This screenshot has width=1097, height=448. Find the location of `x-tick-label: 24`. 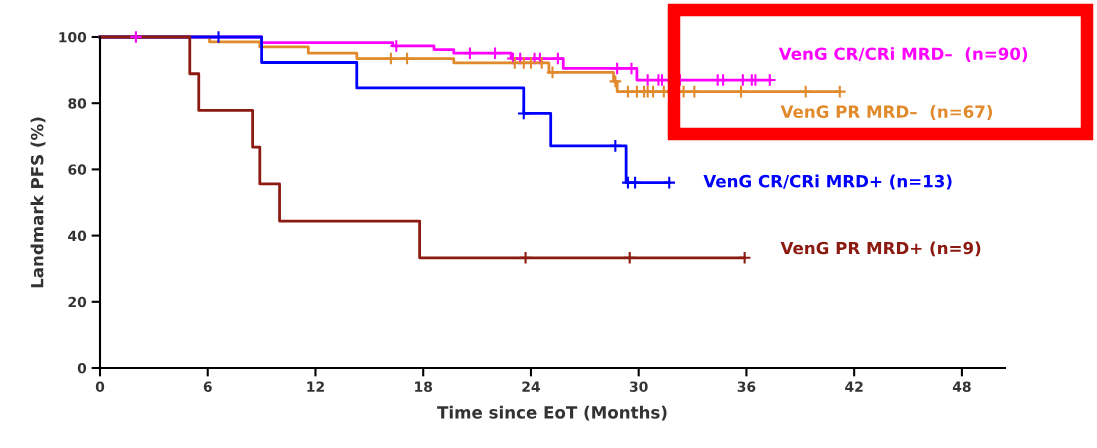

x-tick-label: 24 is located at coordinates (531, 386).